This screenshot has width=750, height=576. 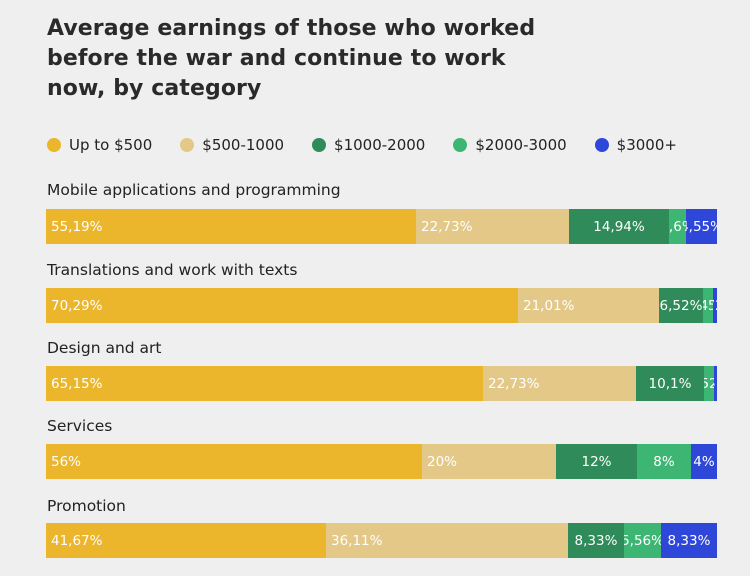 I want to click on bar-segment: 21,01%, so click(x=588, y=305).